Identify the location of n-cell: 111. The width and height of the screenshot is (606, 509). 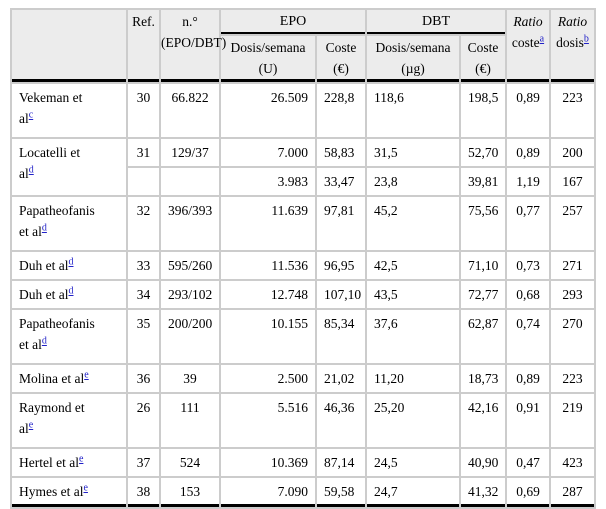
(190, 420).